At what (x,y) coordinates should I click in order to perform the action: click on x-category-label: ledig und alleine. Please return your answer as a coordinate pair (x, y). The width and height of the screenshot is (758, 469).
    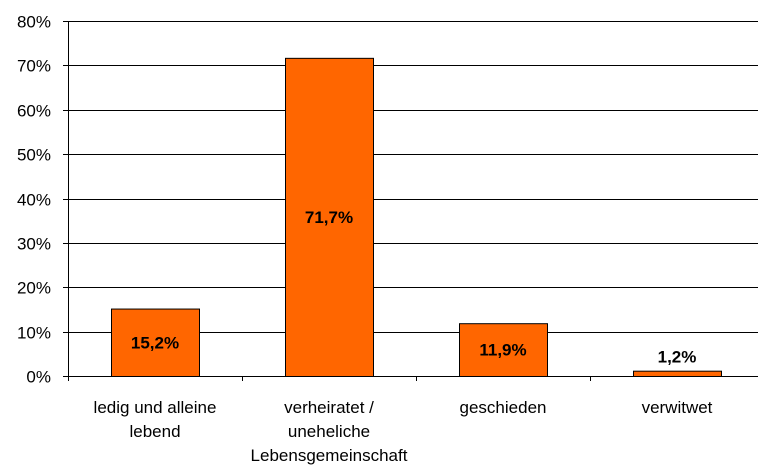
    Looking at the image, I should click on (155, 407).